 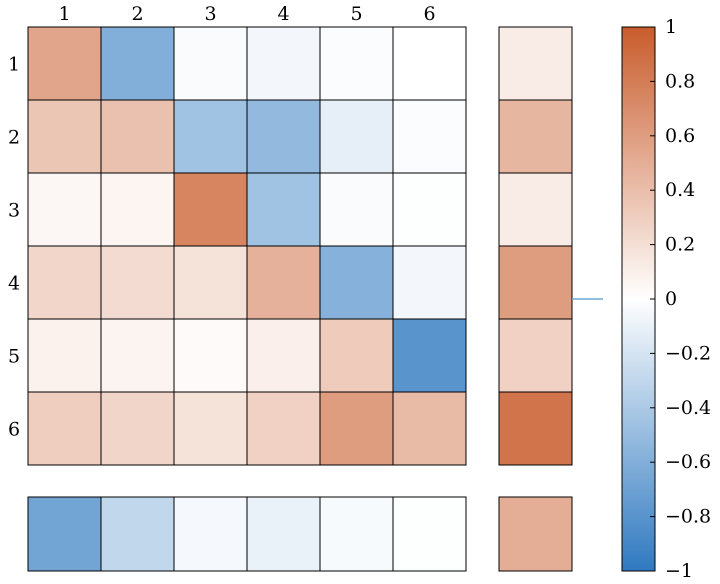 What do you see at coordinates (679, 571) in the screenshot?
I see `colorbar-tick-label: −1` at bounding box center [679, 571].